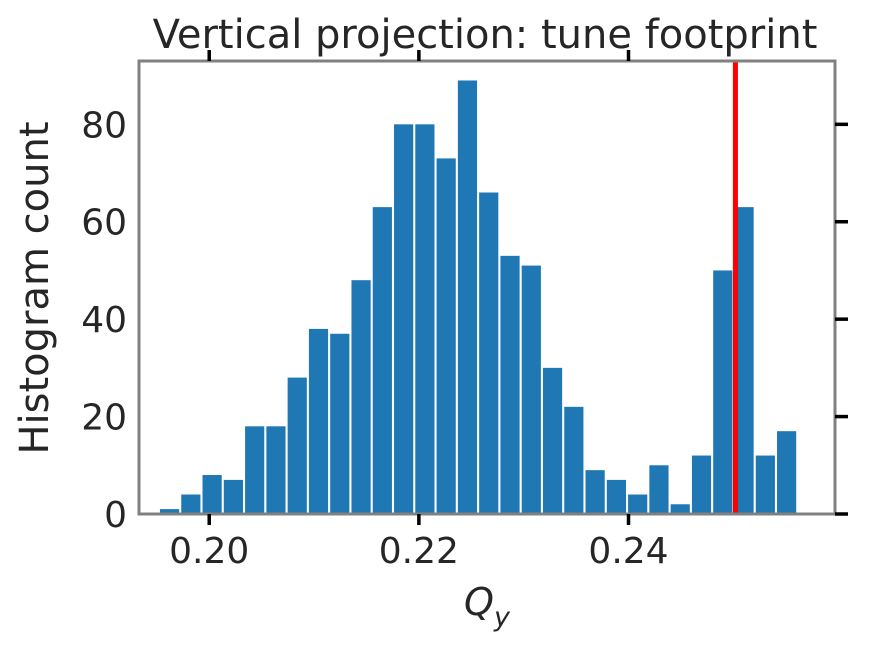  I want to click on x-tick-label: 0.20, so click(209, 551).